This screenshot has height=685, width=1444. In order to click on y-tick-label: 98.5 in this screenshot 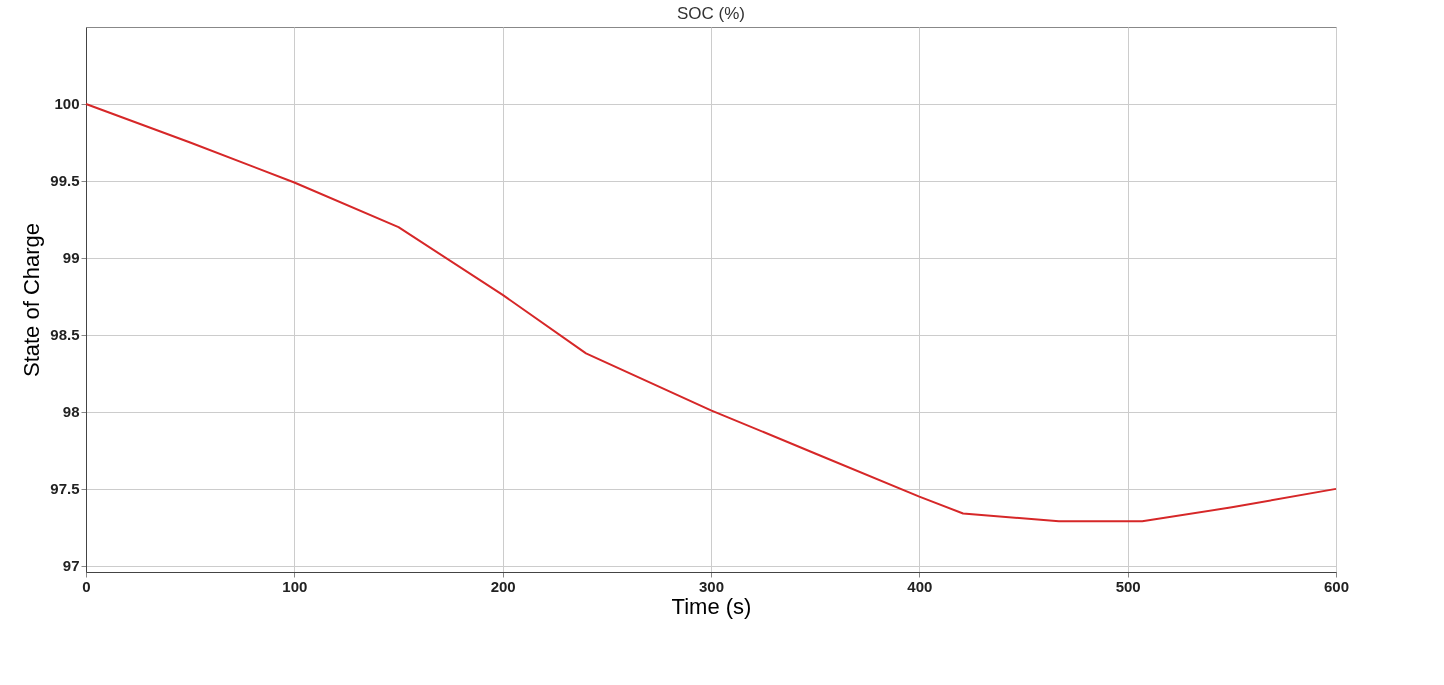, I will do `click(65, 335)`.